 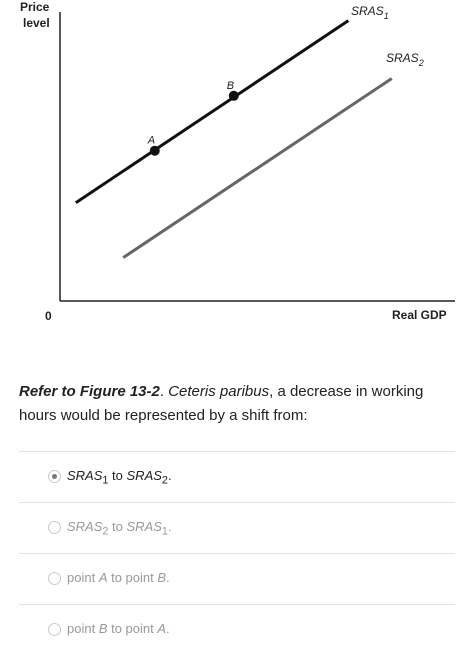 I want to click on option-sras1-to-sras2: SRAS1 to SRAS2., so click(x=237, y=477).